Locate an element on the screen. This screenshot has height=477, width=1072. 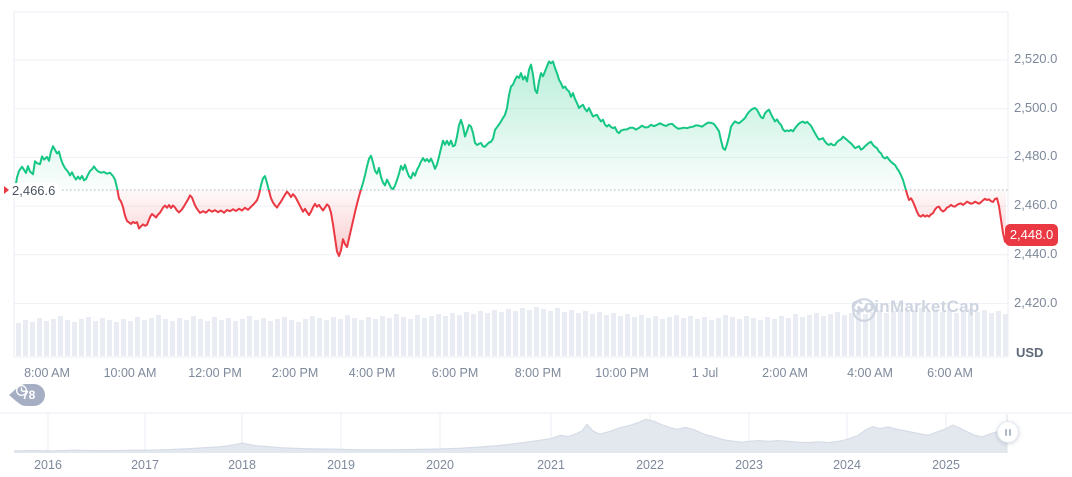
x-tick-label: 4:00 PM is located at coordinates (372, 373).